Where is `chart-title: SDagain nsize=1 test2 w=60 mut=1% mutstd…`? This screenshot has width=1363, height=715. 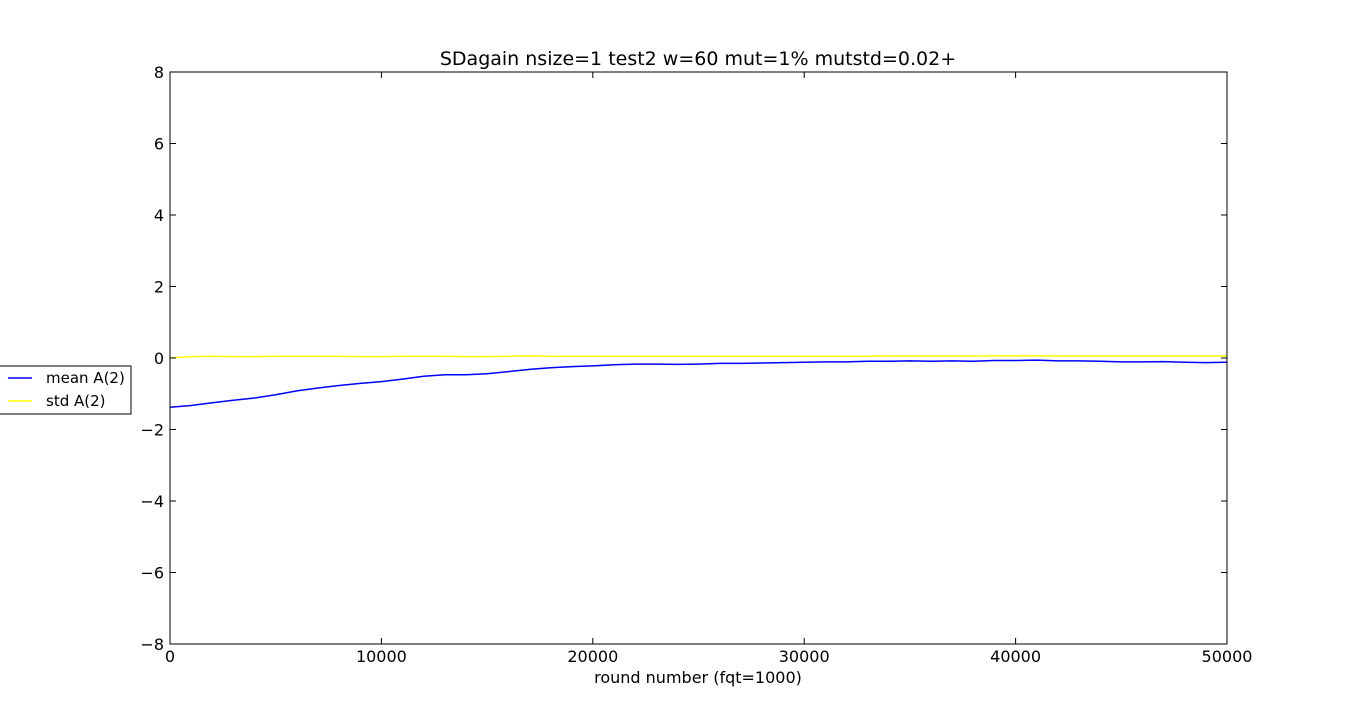 chart-title: SDagain nsize=1 test2 w=60 mut=1% mutstd… is located at coordinates (698, 59).